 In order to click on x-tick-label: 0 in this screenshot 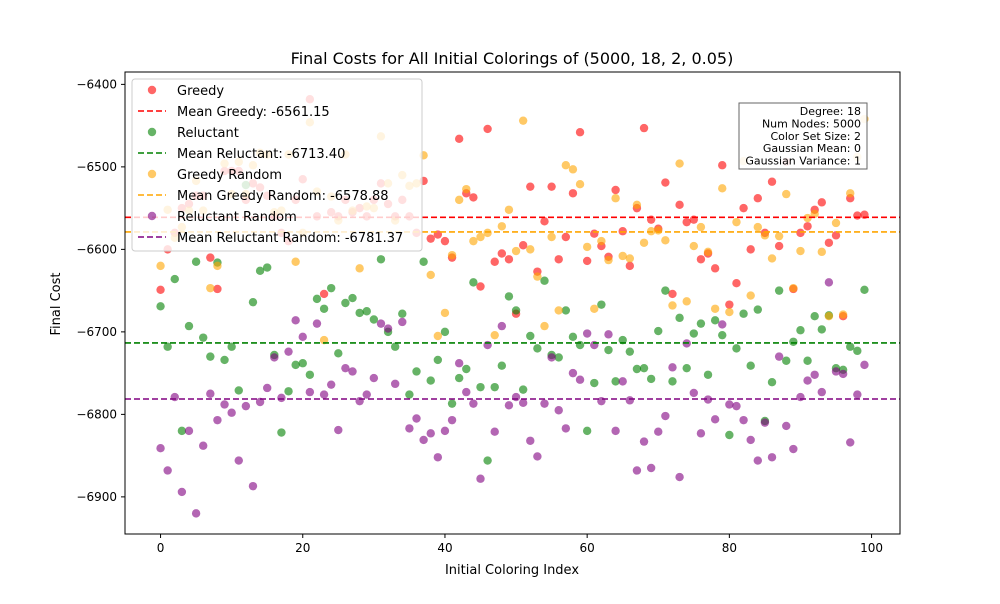, I will do `click(161, 548)`.